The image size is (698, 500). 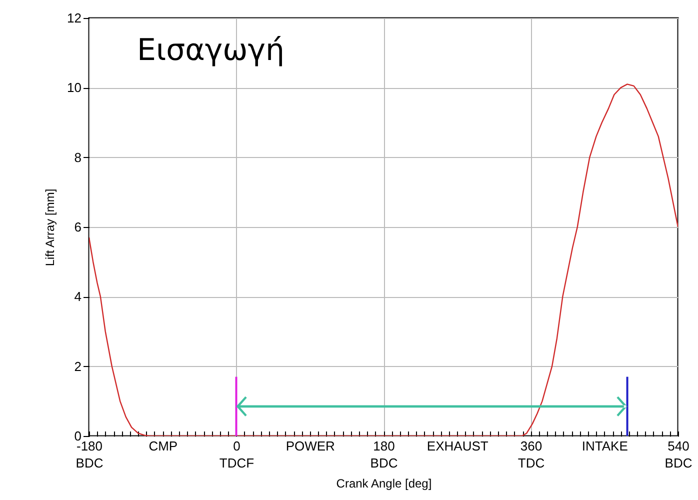 I want to click on text: Εισαγωγή, so click(x=211, y=50).